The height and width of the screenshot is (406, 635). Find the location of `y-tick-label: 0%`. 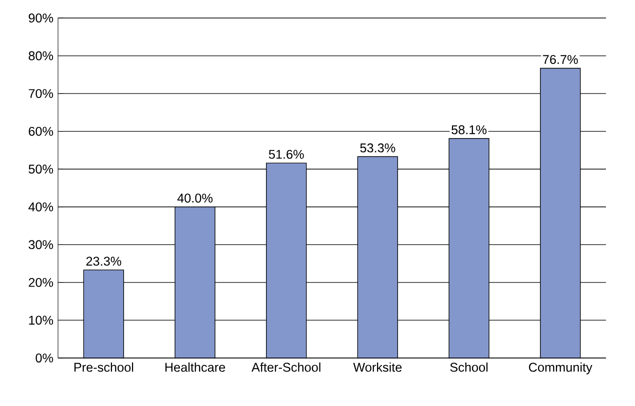

y-tick-label: 0% is located at coordinates (45, 358).